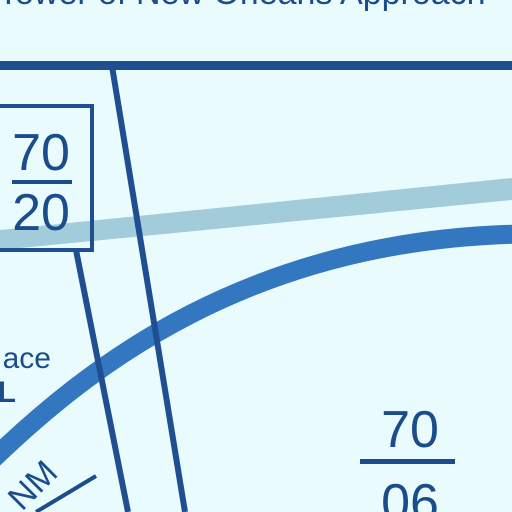  Describe the element at coordinates (41, 153) in the screenshot. I see `altitude-ceiling-left: 70` at that location.